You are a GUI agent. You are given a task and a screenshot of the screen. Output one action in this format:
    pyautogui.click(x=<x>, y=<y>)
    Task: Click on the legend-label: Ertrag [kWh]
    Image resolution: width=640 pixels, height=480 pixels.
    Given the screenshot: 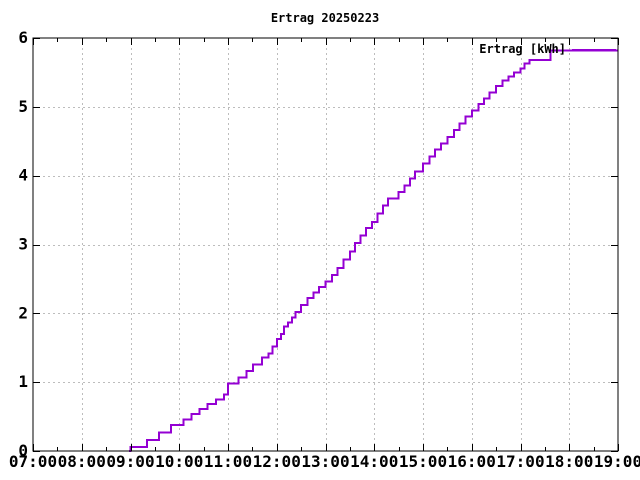 What is the action you would take?
    pyautogui.click(x=522, y=49)
    